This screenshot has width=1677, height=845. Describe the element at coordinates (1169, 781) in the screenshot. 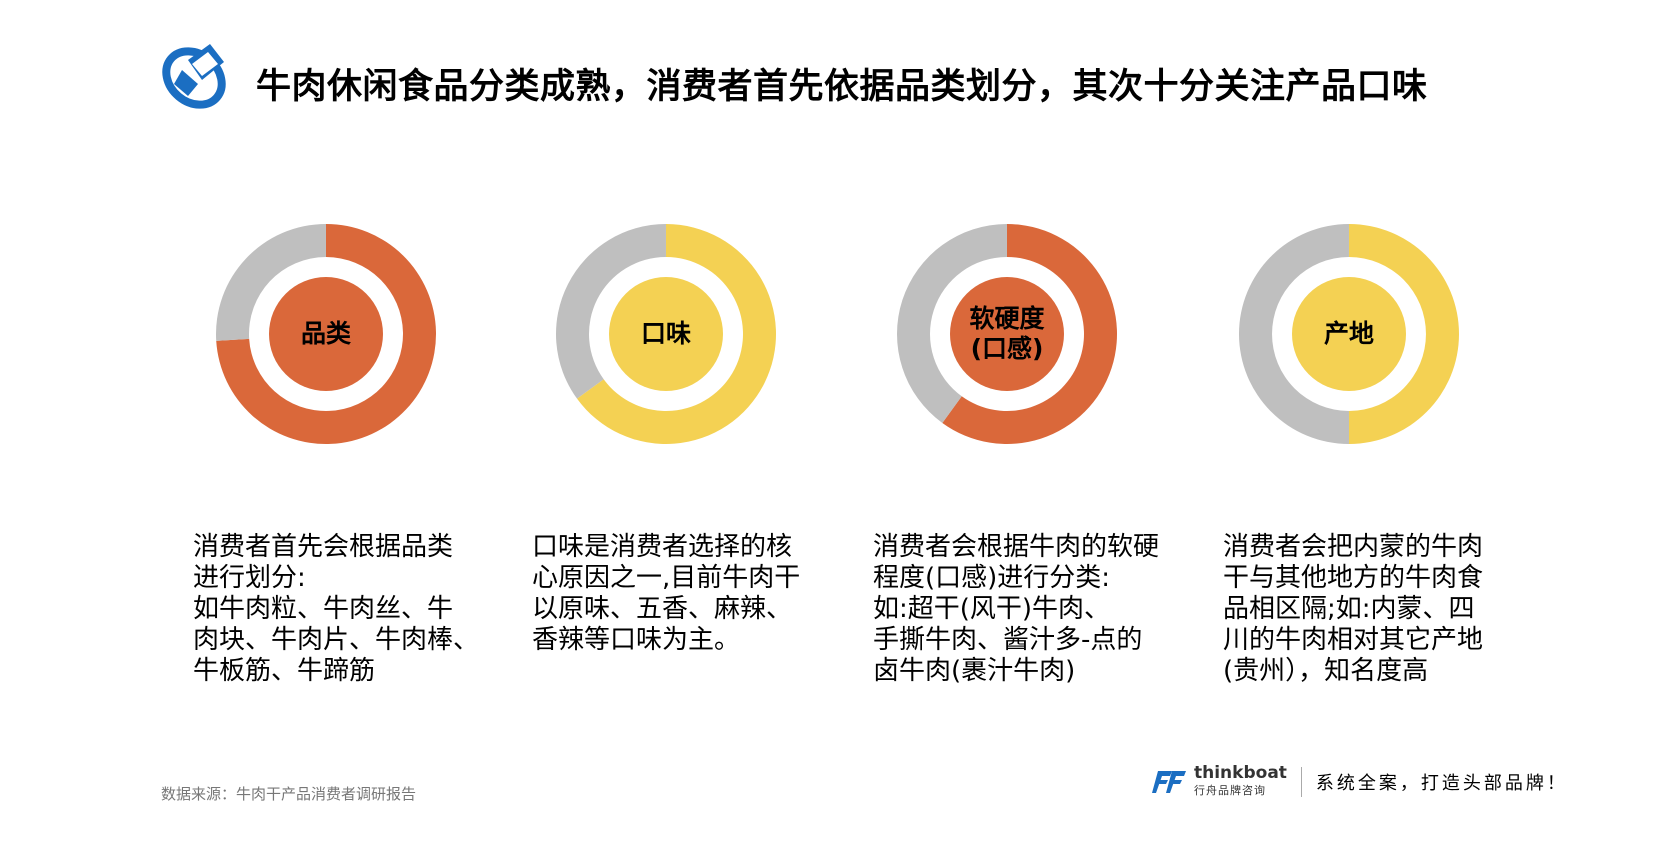

I see `thinkboat-logo-icon` at that location.